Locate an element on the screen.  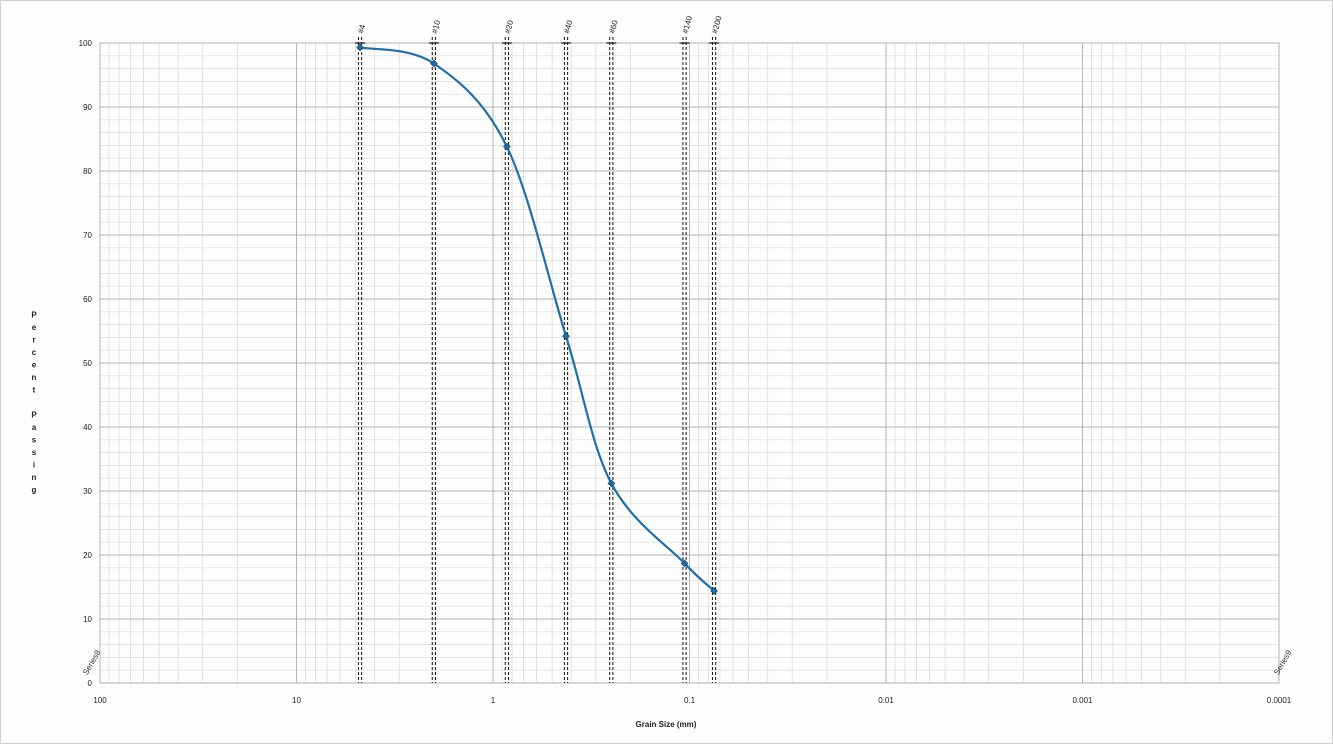
y-axis-title-char: i is located at coordinates (34, 465).